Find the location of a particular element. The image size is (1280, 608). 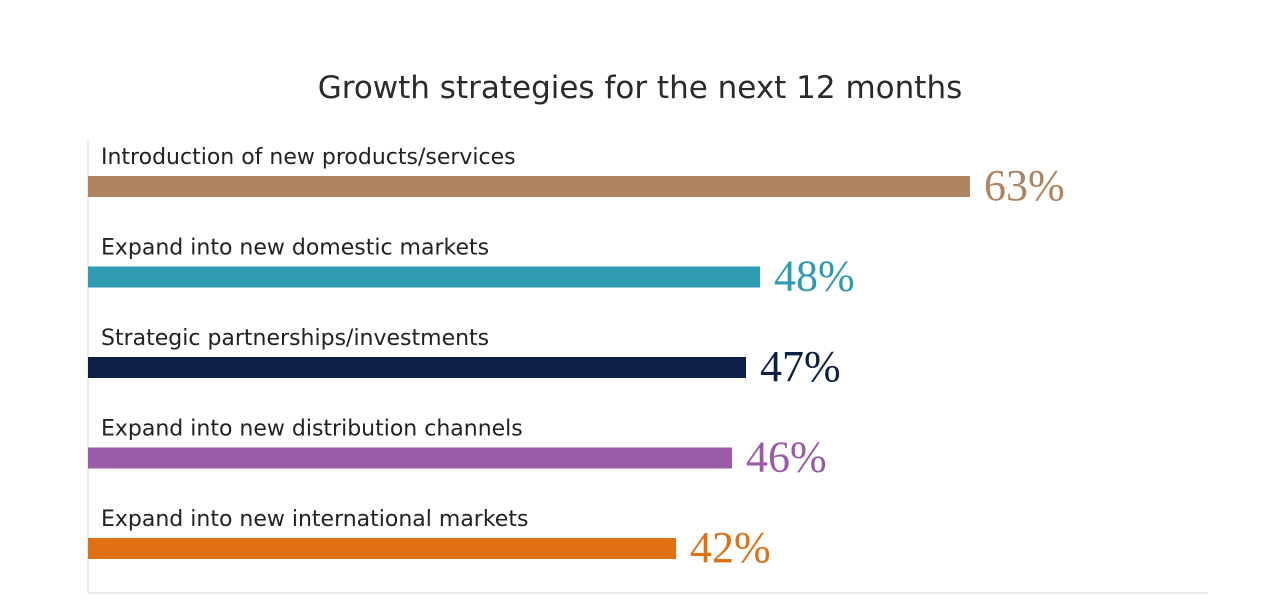

data-label: 46% is located at coordinates (786, 457).